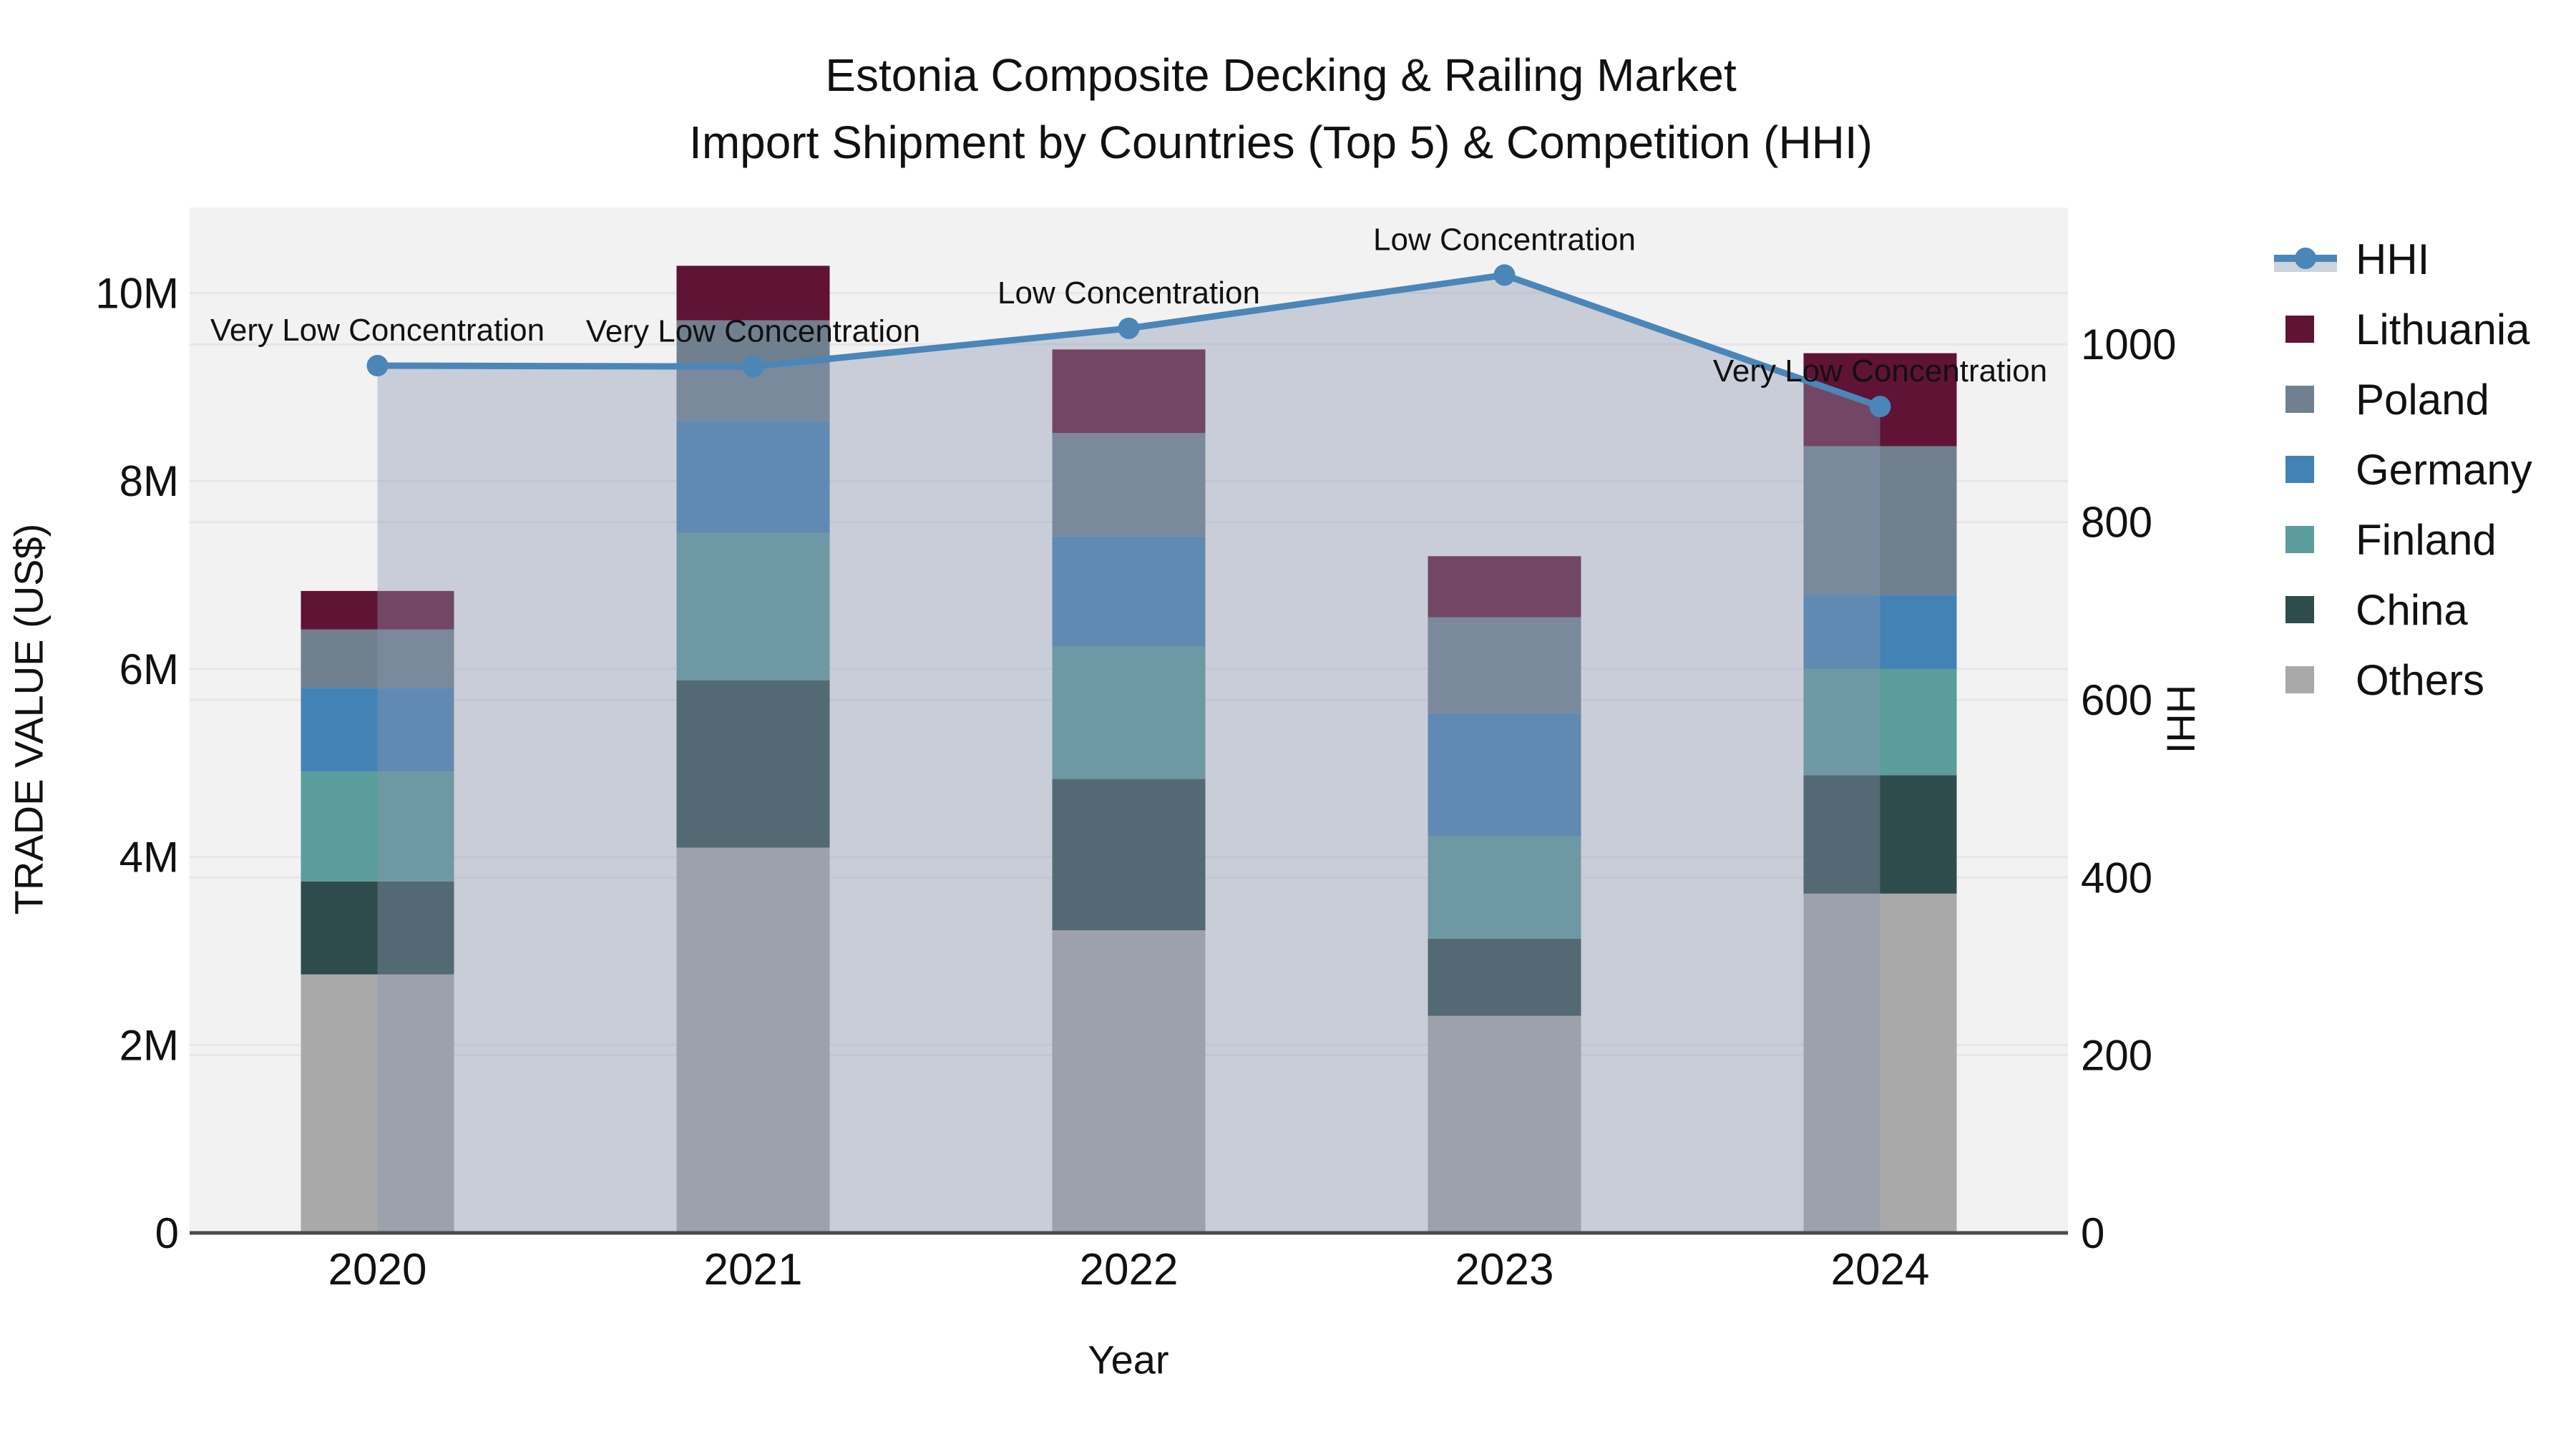  What do you see at coordinates (2443, 329) in the screenshot?
I see `legend-label: Lithuania` at bounding box center [2443, 329].